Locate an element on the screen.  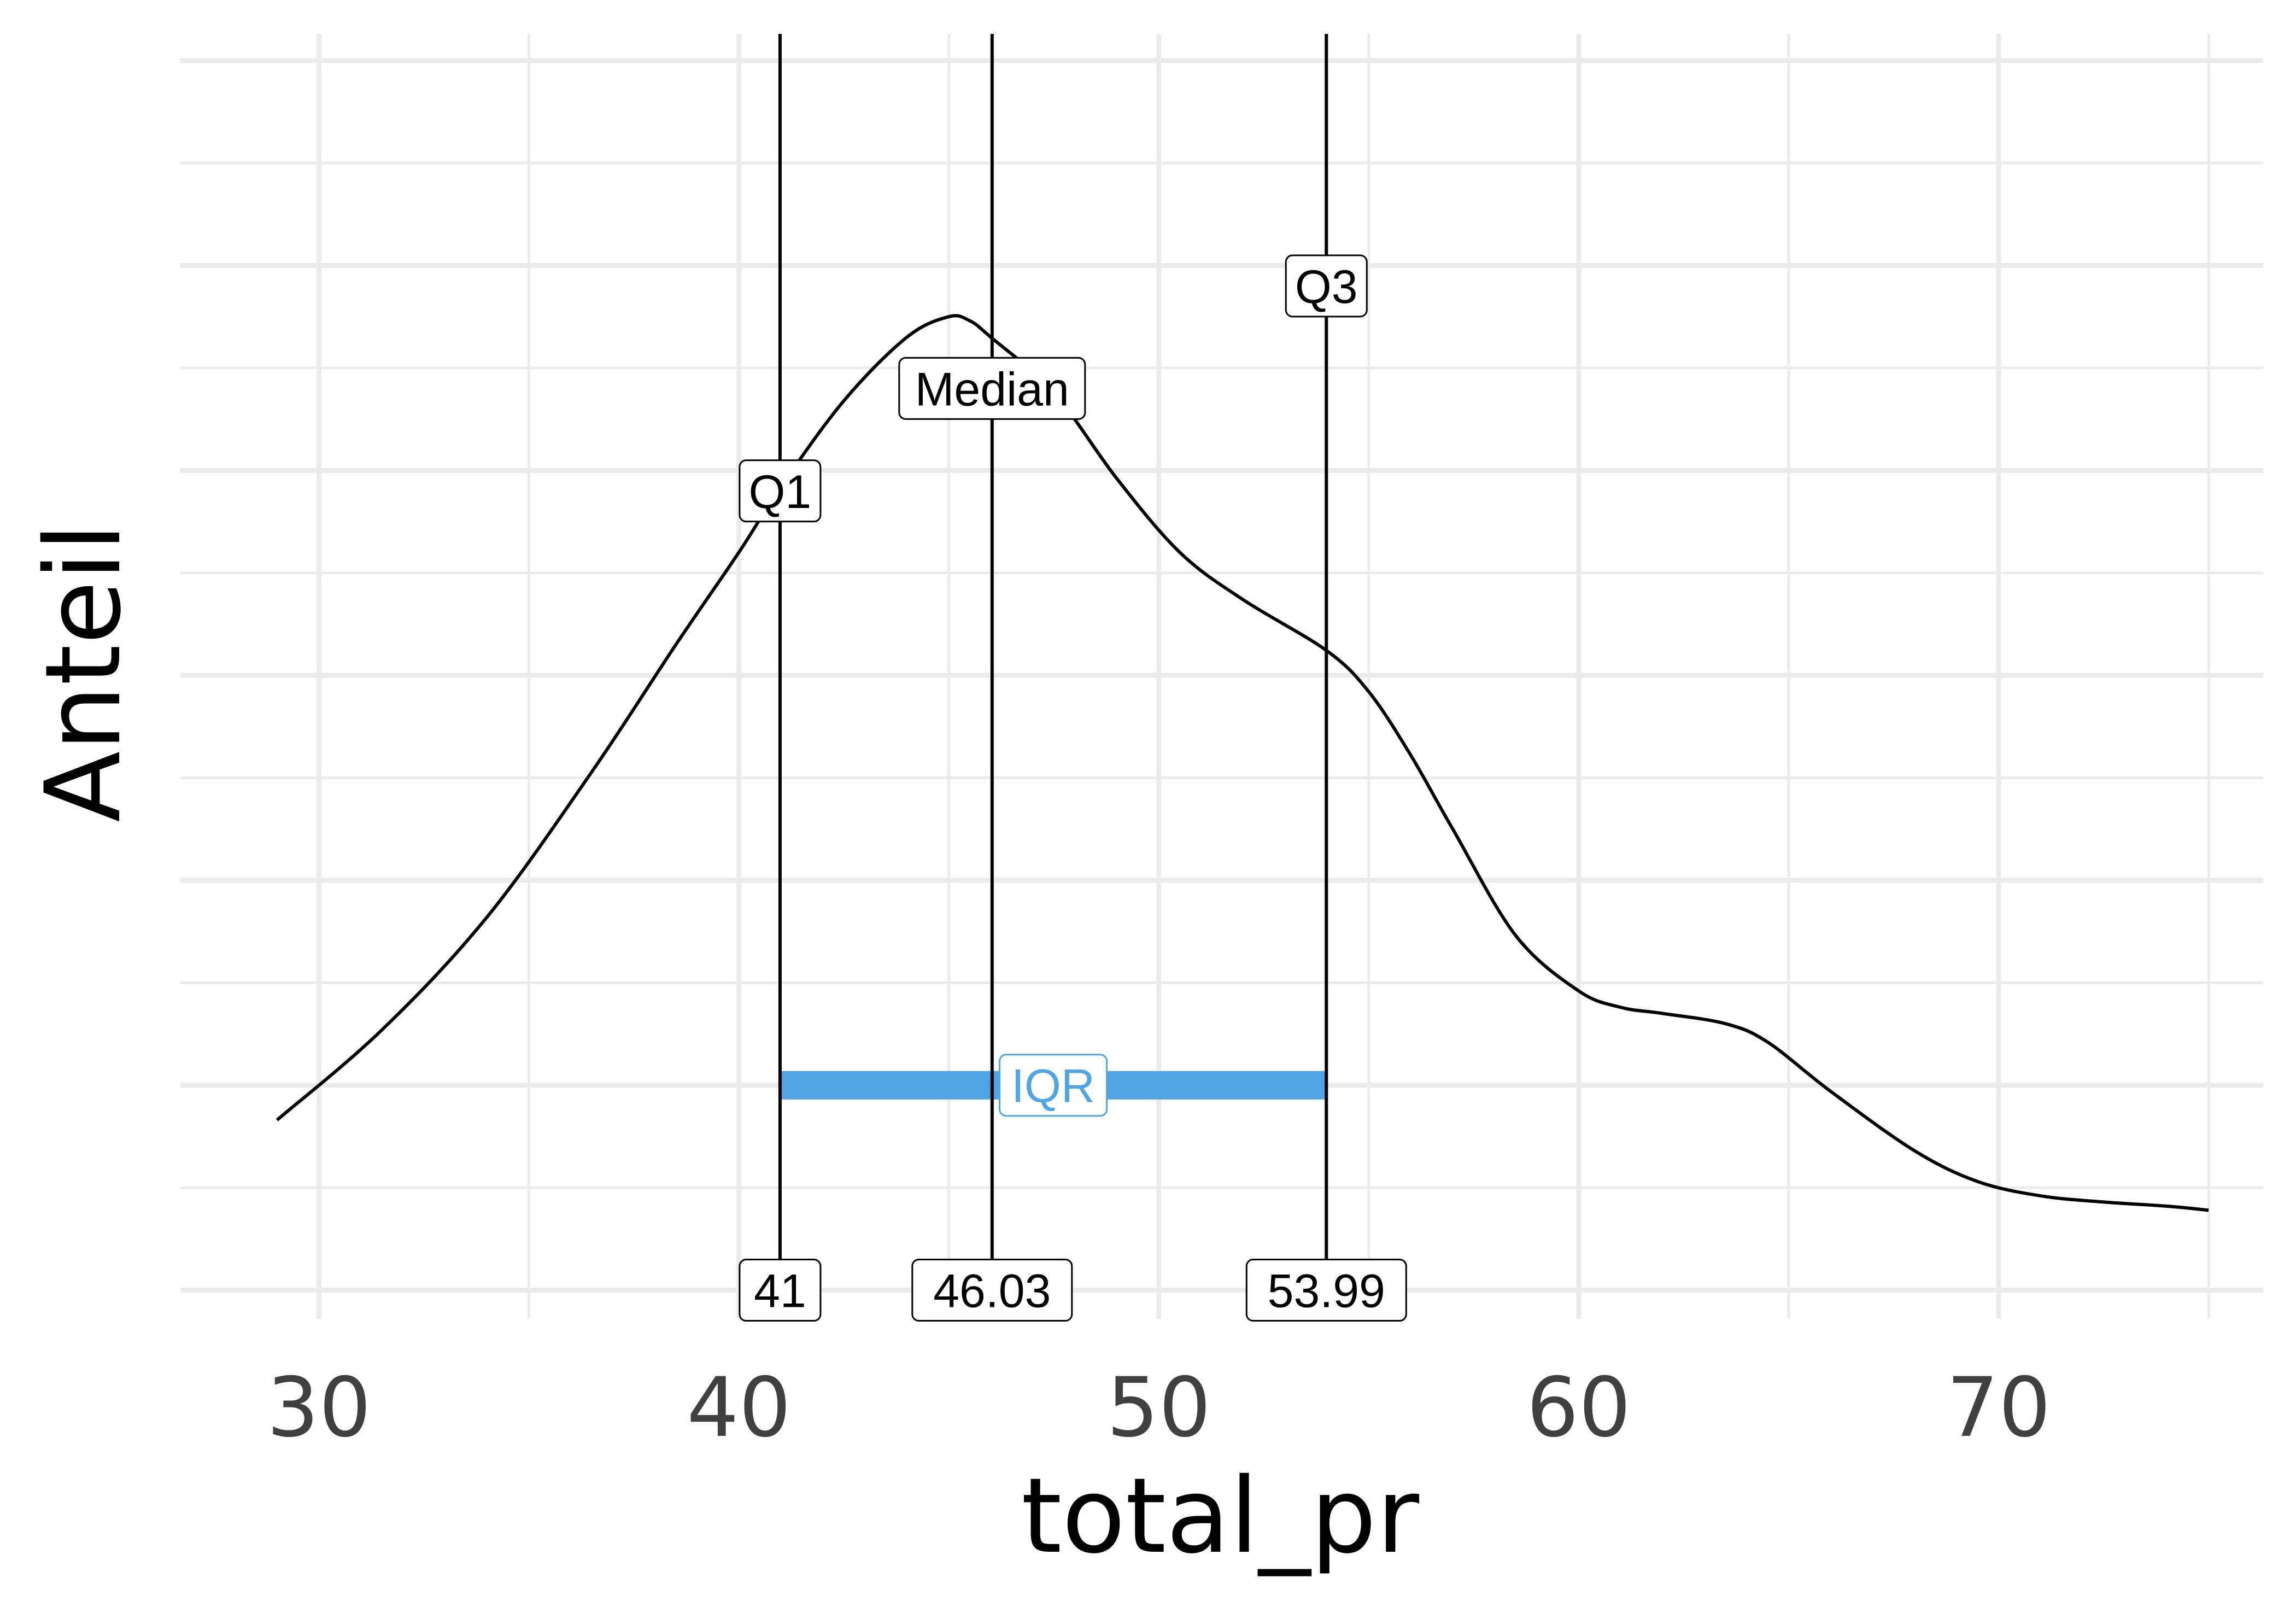
q1-value-label-box is located at coordinates (780, 1290).